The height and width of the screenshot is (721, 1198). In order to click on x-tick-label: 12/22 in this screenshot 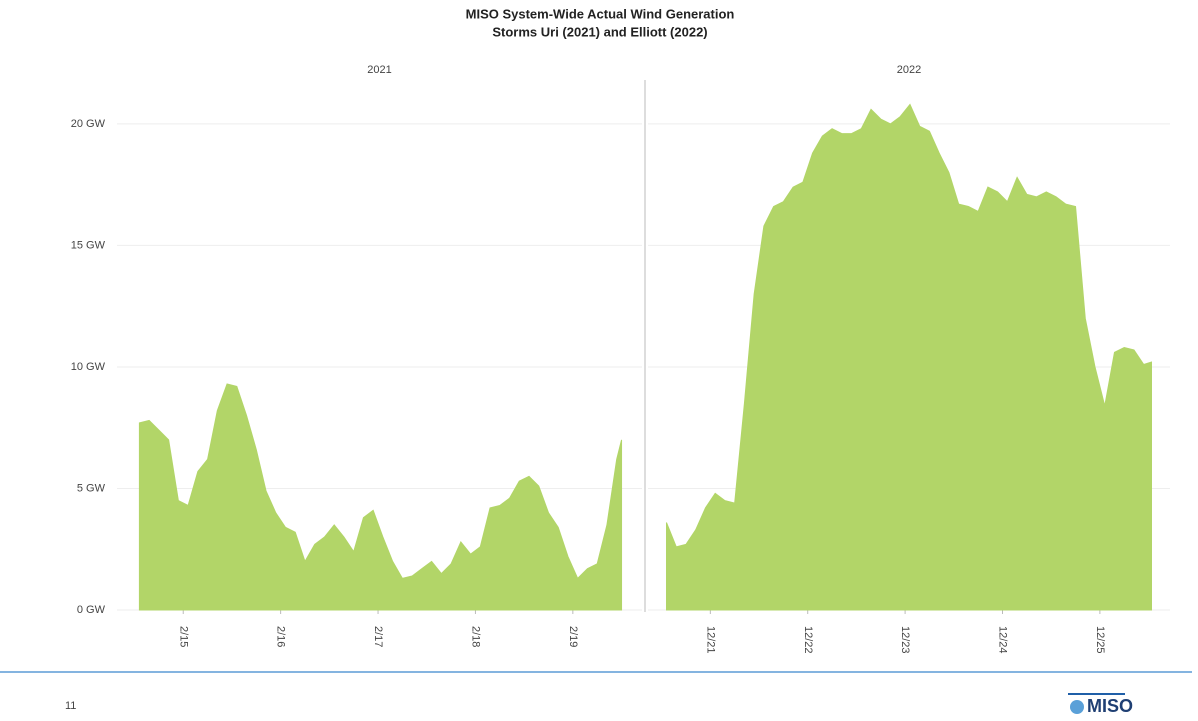, I will do `click(808, 640)`.